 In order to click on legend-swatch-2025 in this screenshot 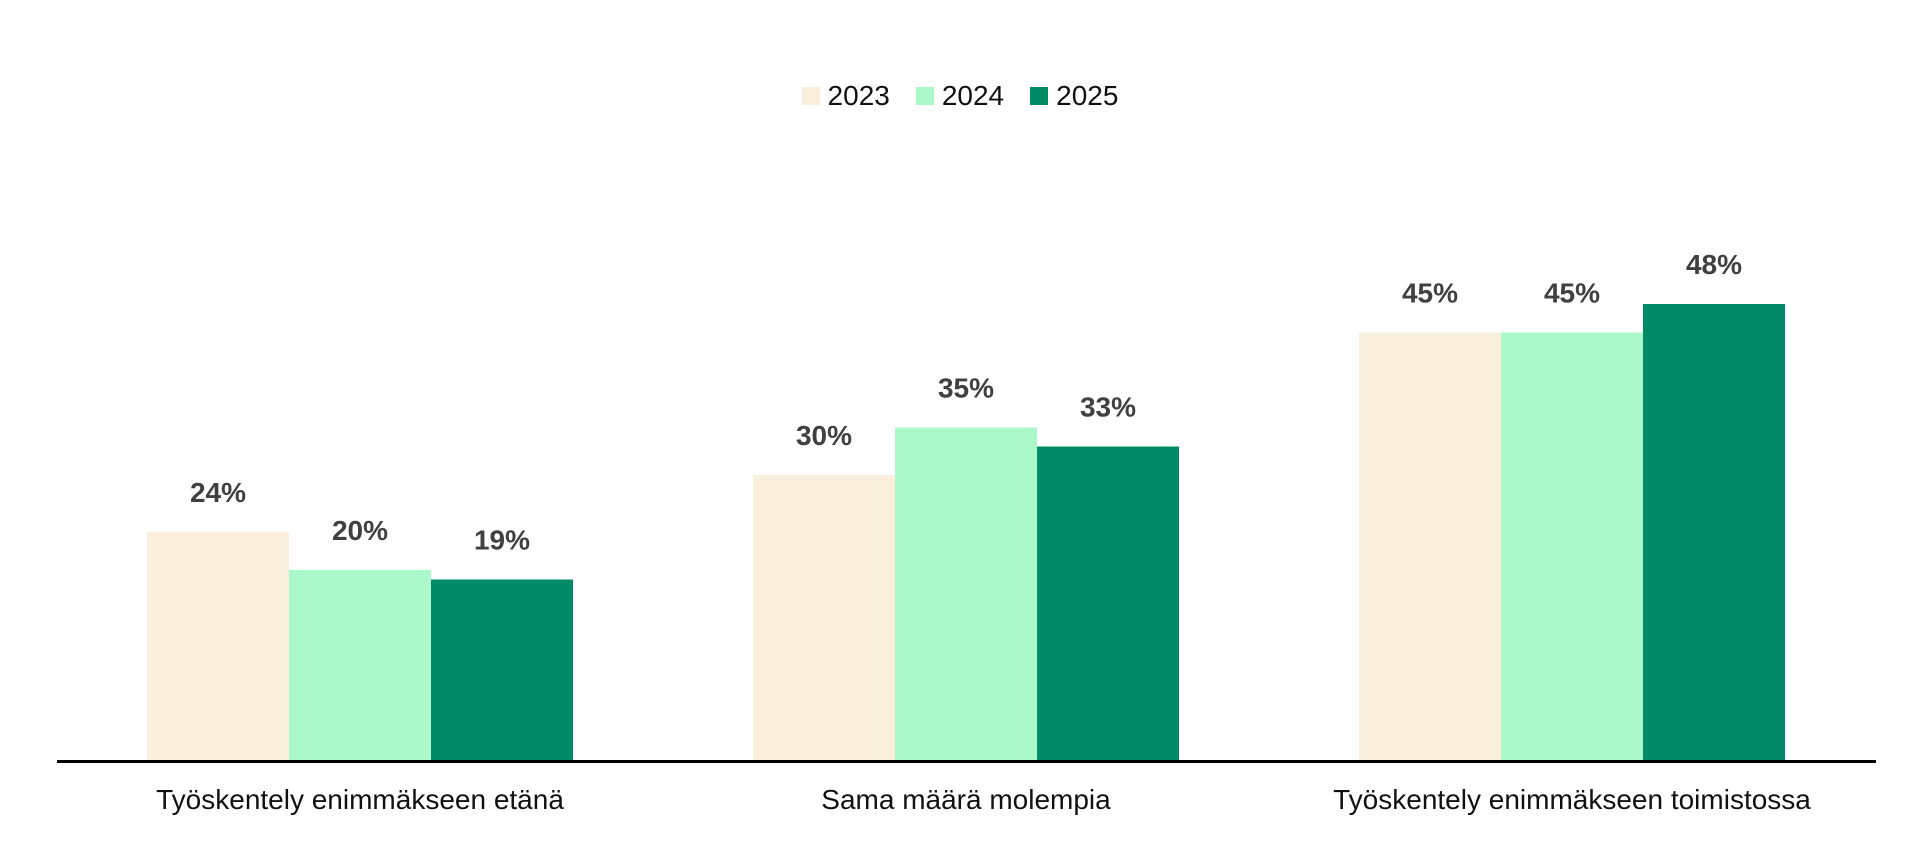, I will do `click(1039, 96)`.